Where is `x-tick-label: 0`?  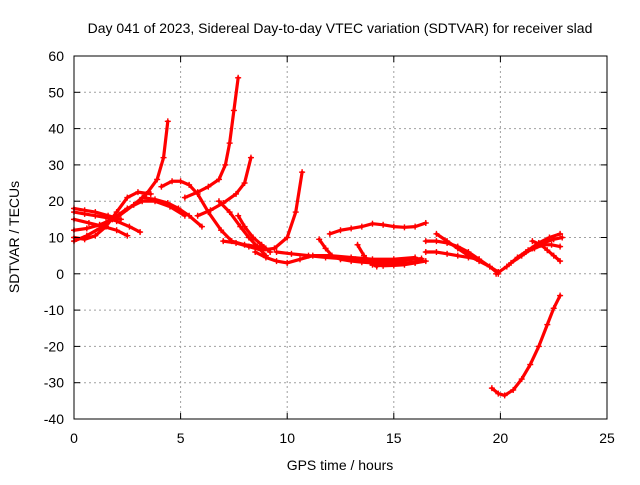
x-tick-label: 0 is located at coordinates (74, 438).